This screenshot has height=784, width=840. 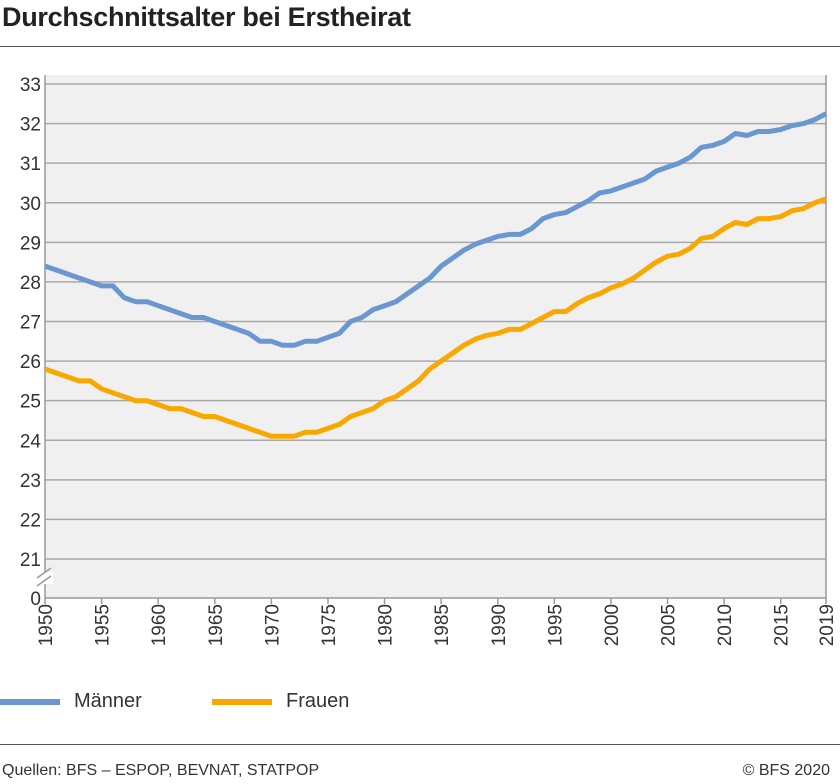 What do you see at coordinates (782, 625) in the screenshot?
I see `x-tick-label: 2015` at bounding box center [782, 625].